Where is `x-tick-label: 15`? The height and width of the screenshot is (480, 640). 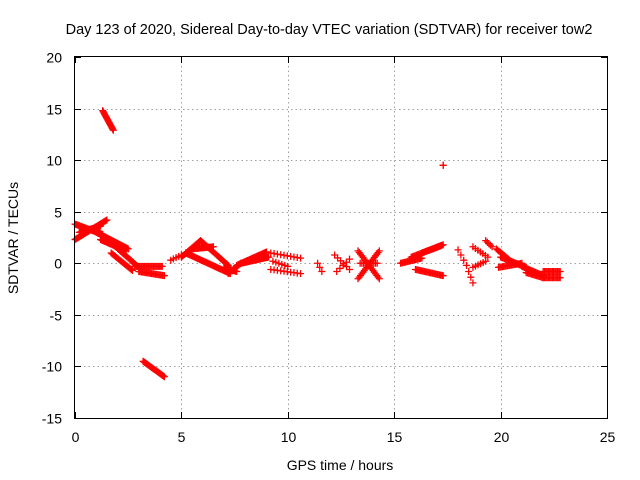
x-tick-label: 15 is located at coordinates (395, 437).